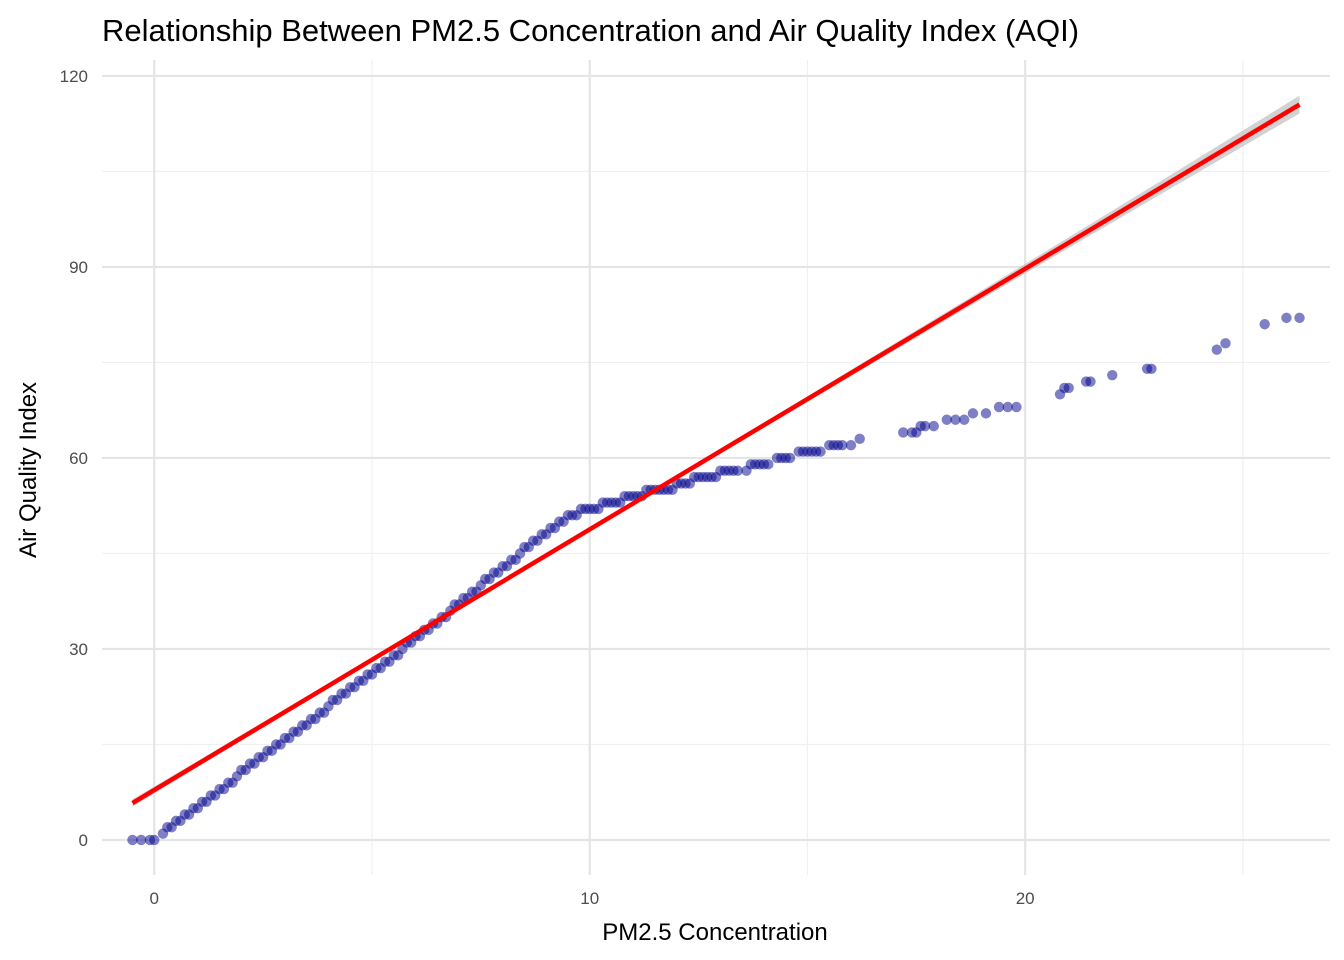 This screenshot has height=960, width=1344. What do you see at coordinates (74, 76) in the screenshot?
I see `y-tick-label: 120` at bounding box center [74, 76].